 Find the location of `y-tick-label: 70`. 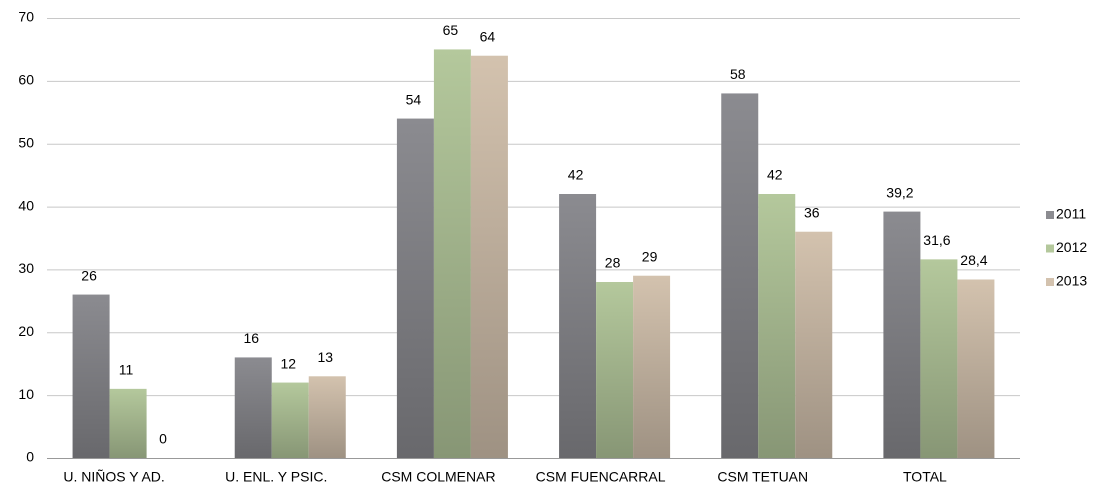

y-tick-label: 70 is located at coordinates (26, 17).